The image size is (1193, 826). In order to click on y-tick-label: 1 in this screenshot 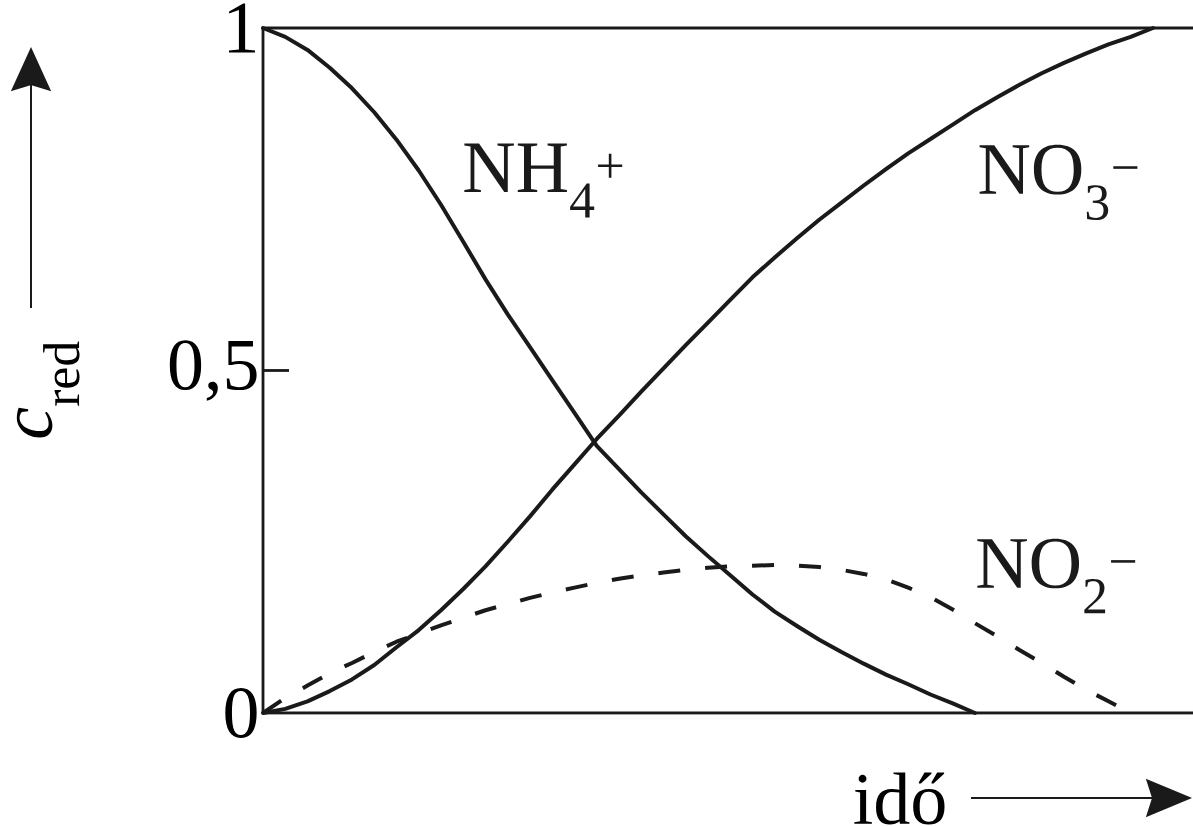, I will do `click(242, 28)`.